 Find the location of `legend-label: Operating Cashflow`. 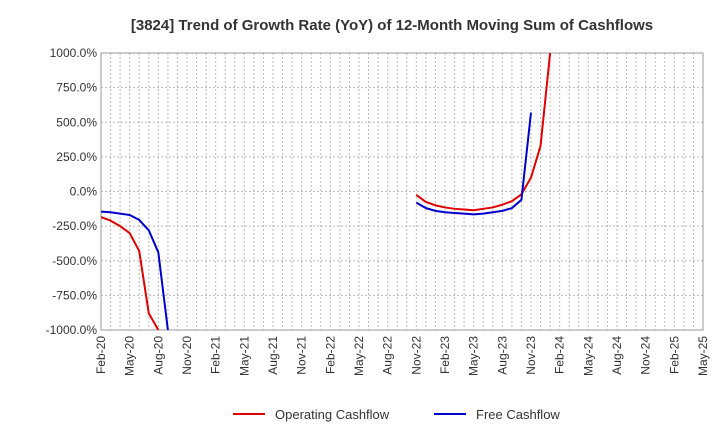

legend-label: Operating Cashflow is located at coordinates (332, 414).